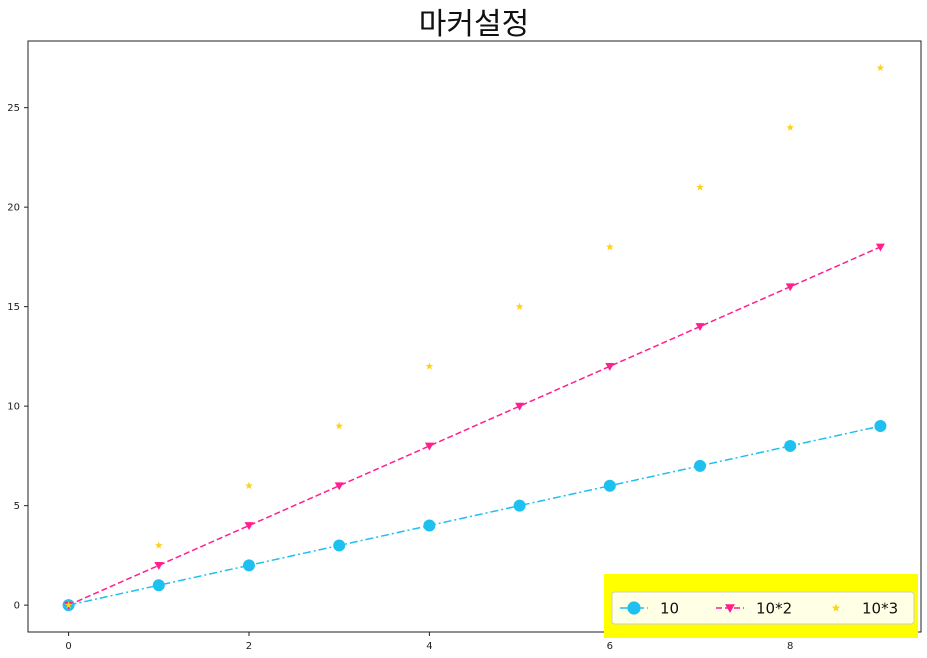 This screenshot has height=658, width=927. Describe the element at coordinates (836, 607) in the screenshot. I see `legend-series-3-marker` at that location.